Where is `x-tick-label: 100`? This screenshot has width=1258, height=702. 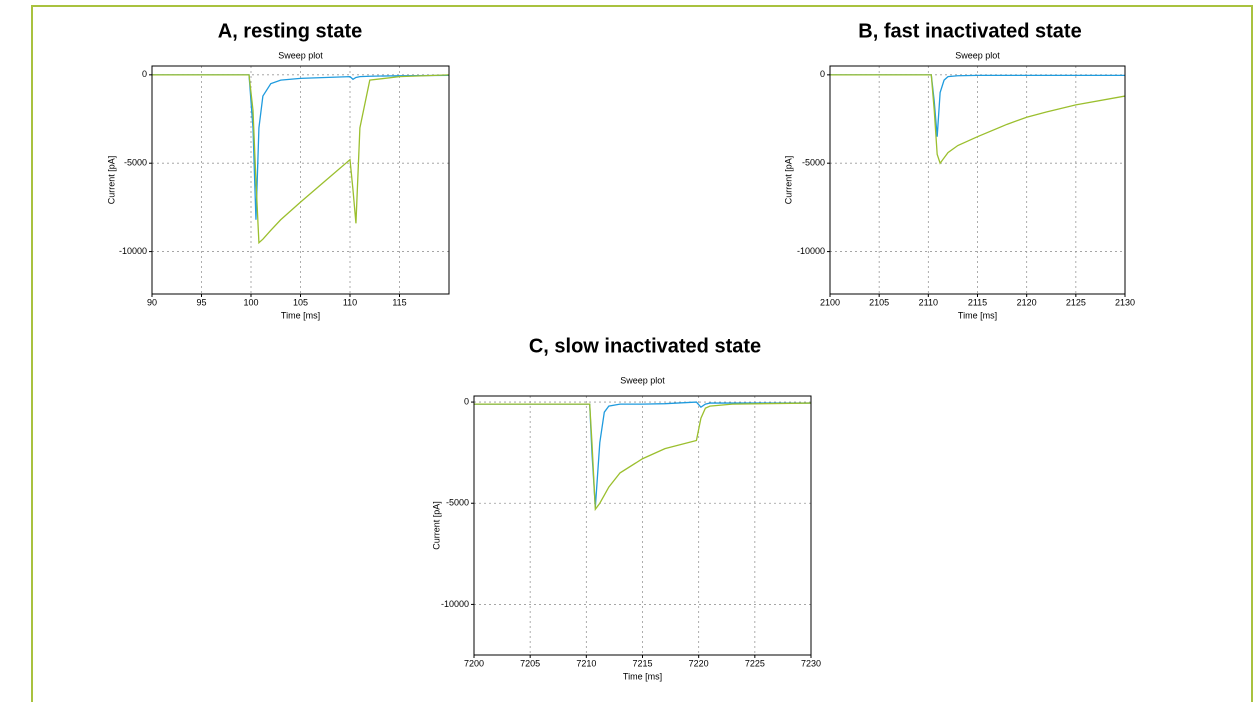 x-tick-label: 100 is located at coordinates (250, 302).